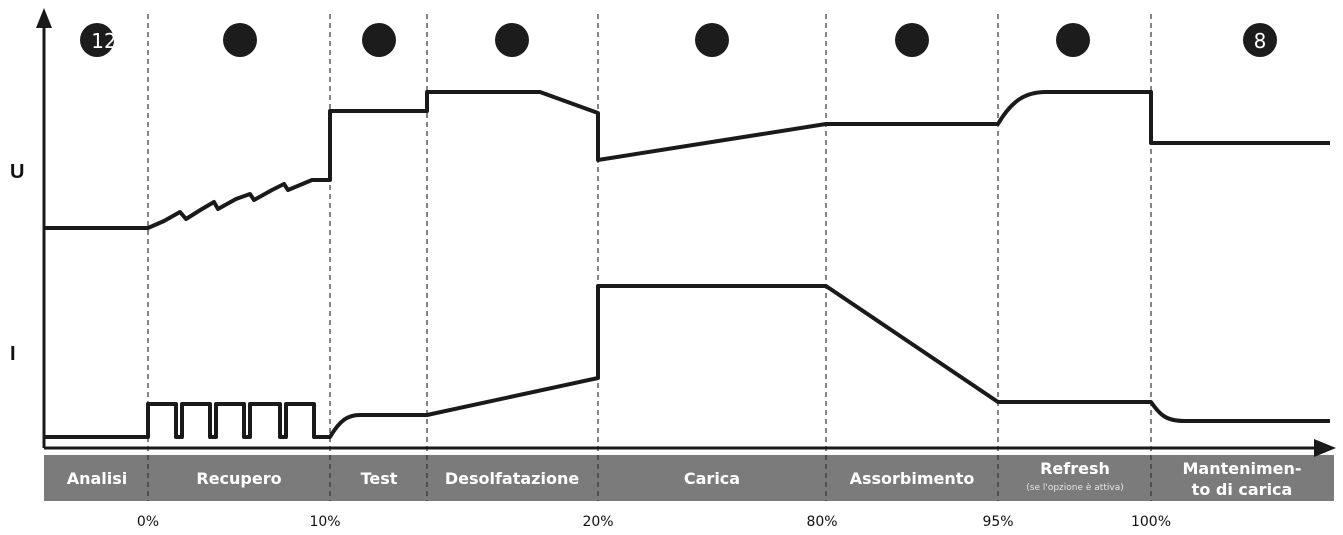  I want to click on indicator-mantenimento-circle, so click(1260, 40).